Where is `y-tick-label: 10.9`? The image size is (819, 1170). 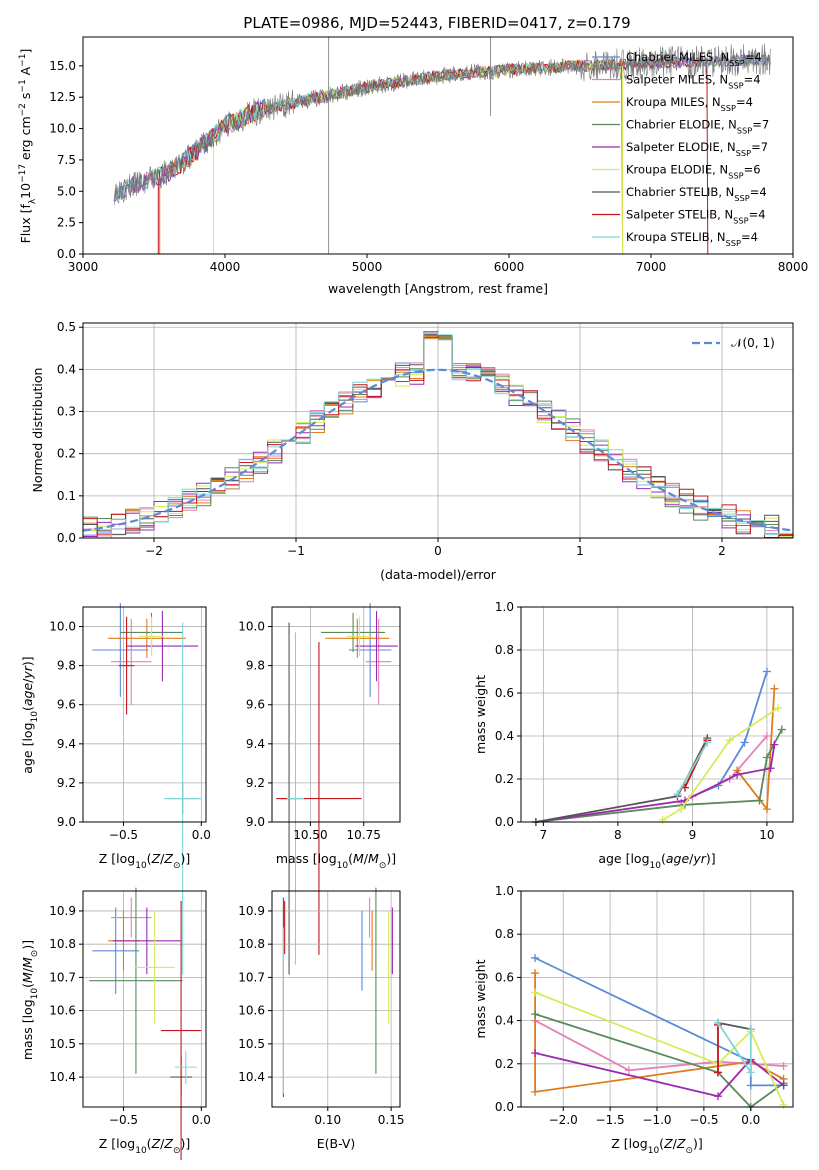 y-tick-label: 10.9 is located at coordinates (251, 911).